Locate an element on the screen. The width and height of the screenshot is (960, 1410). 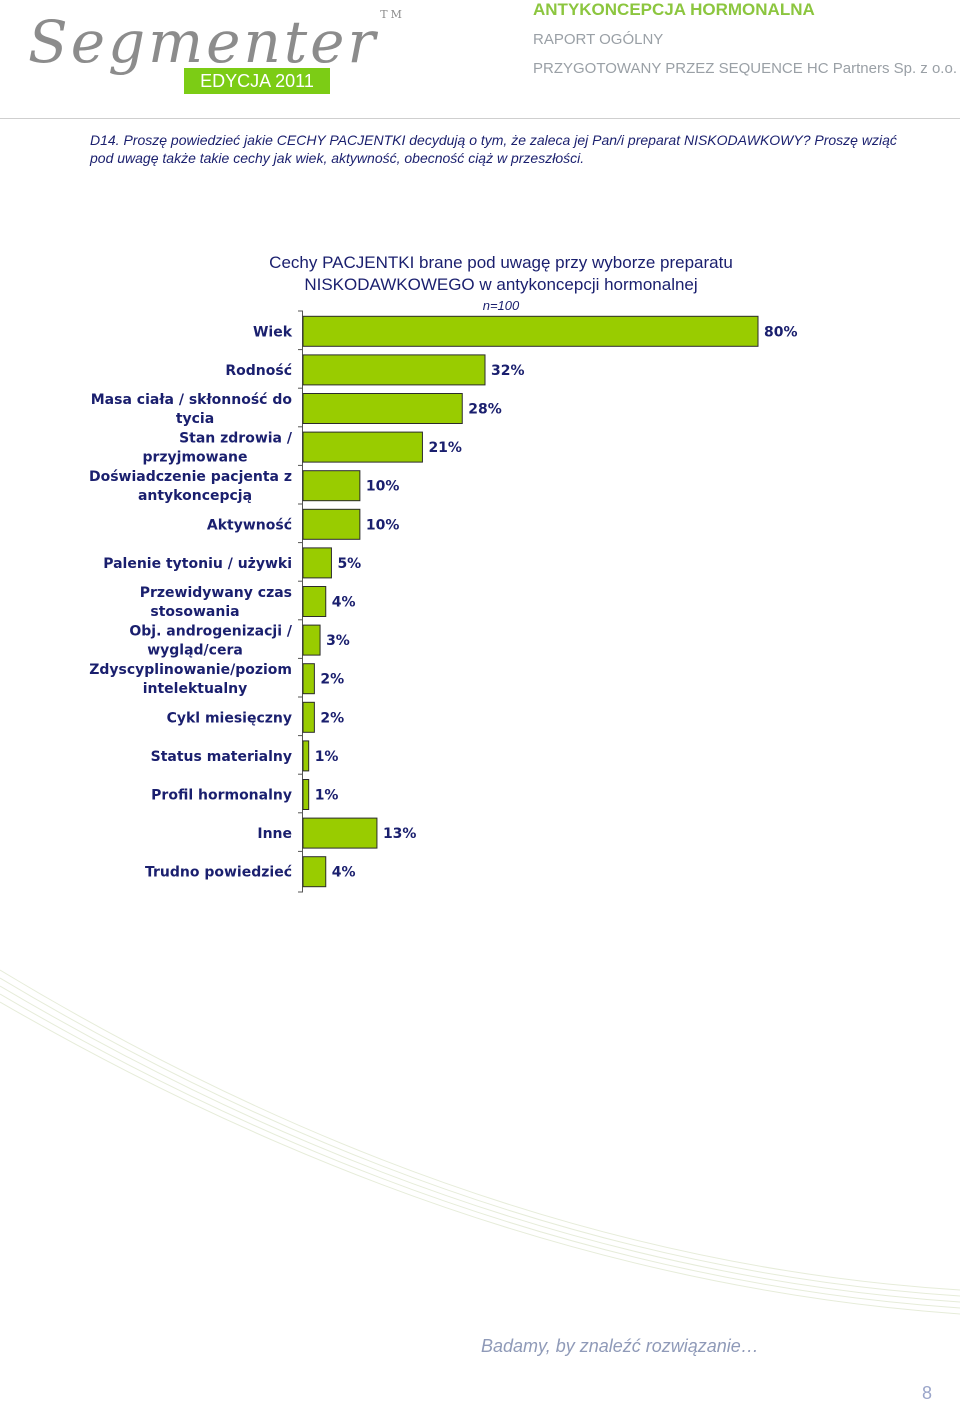
category-label: Rodność is located at coordinates (258, 371).